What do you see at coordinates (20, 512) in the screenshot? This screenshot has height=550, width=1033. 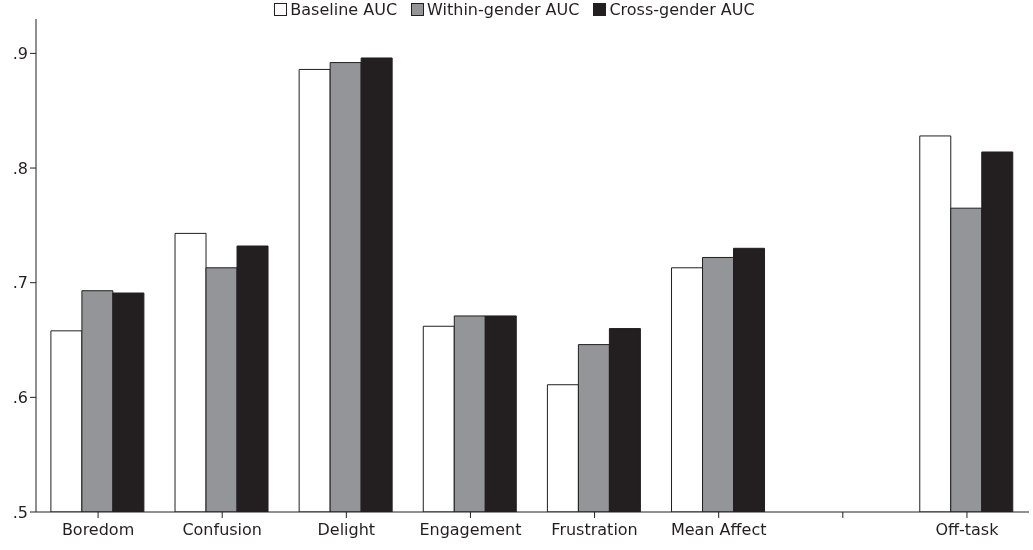 I see `y-tick-label: .5` at bounding box center [20, 512].